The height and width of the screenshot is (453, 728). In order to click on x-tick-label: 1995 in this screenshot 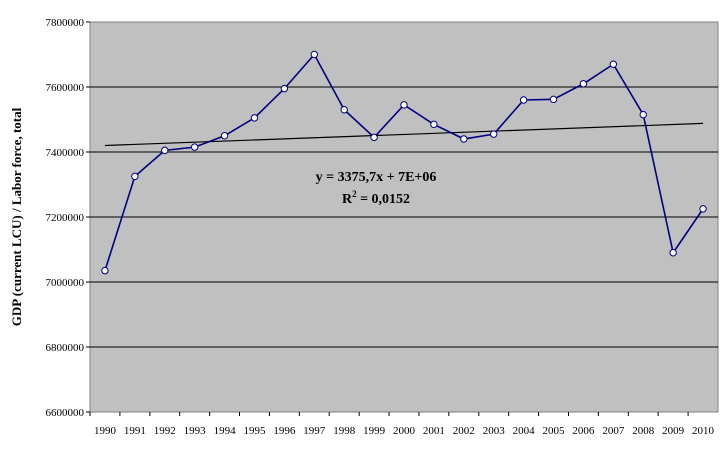, I will do `click(254, 431)`.